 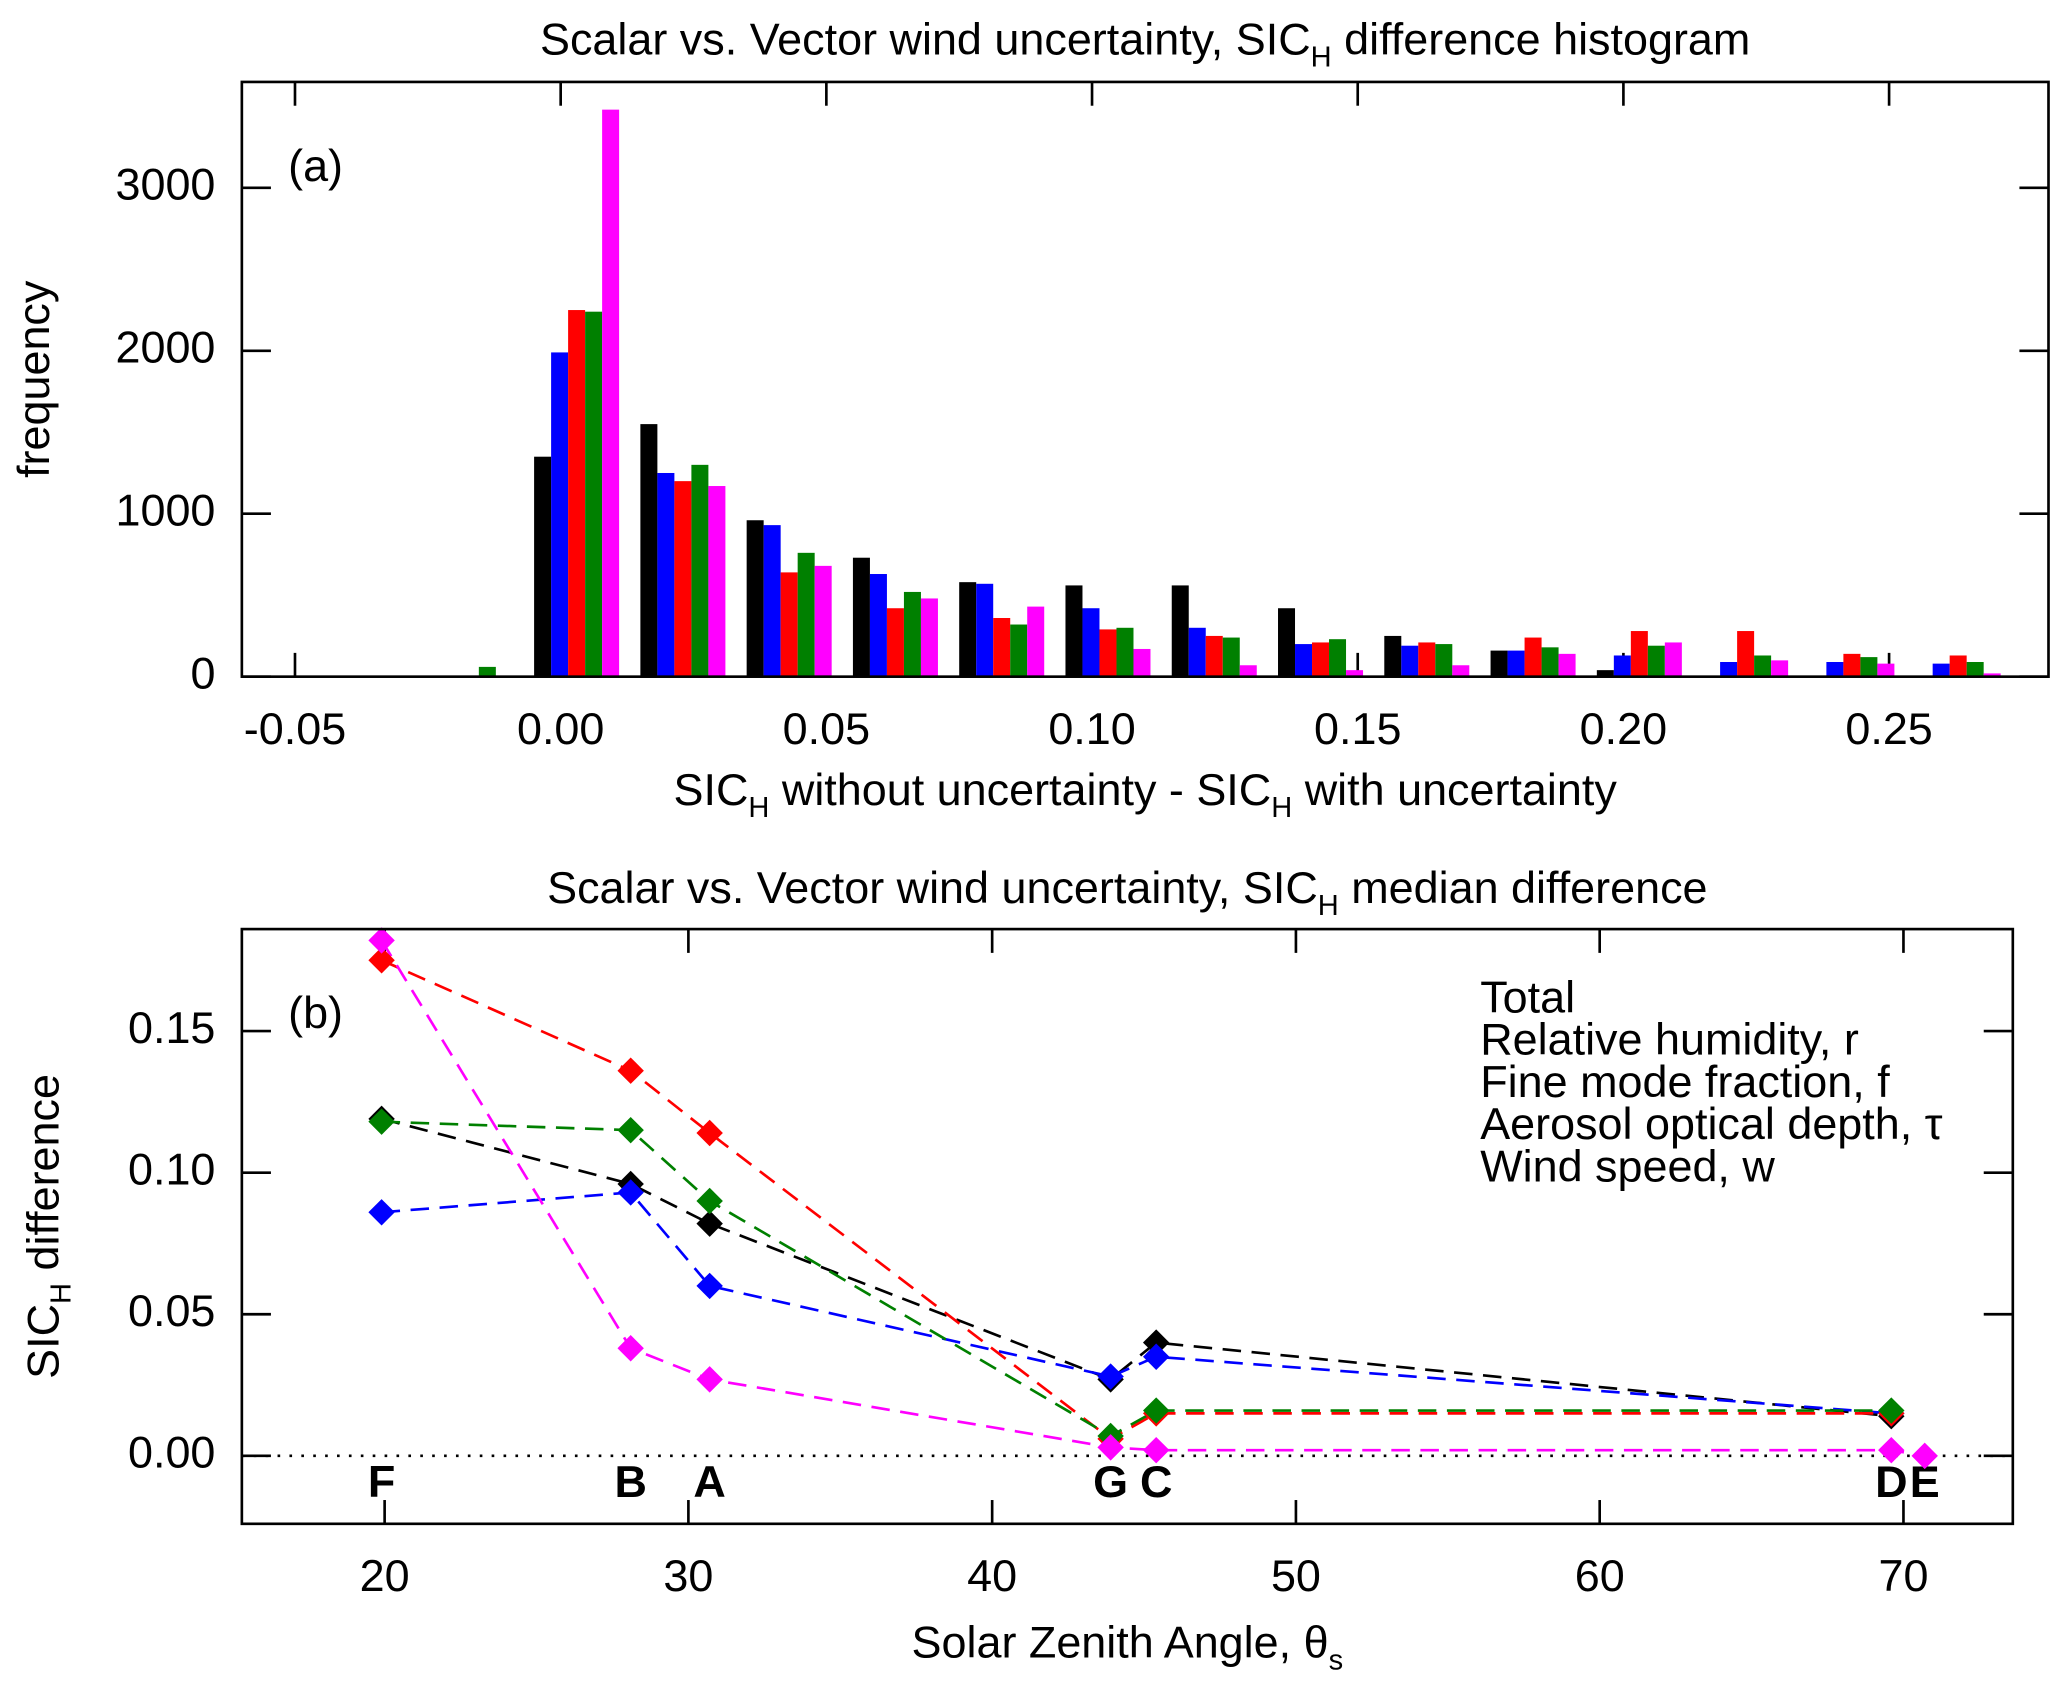 What do you see at coordinates (42, 1178) in the screenshot?
I see `y-axis-label-part: difference` at bounding box center [42, 1178].